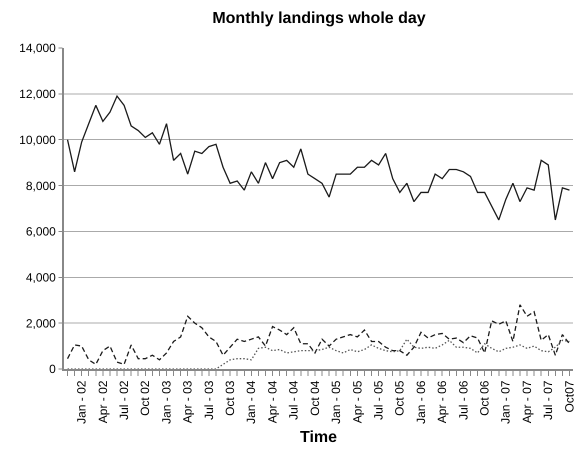  I want to click on x-tick-label: Apr - 03, so click(187, 402).